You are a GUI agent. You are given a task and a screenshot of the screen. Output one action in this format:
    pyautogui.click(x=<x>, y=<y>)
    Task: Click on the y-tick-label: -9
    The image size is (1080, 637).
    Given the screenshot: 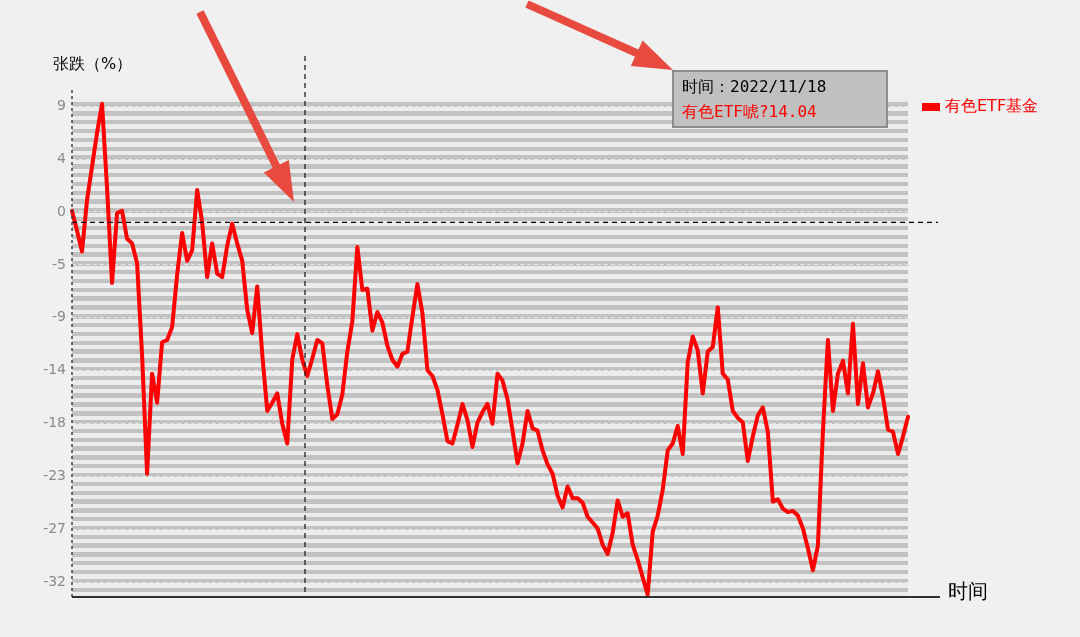 What is the action you would take?
    pyautogui.click(x=59, y=316)
    